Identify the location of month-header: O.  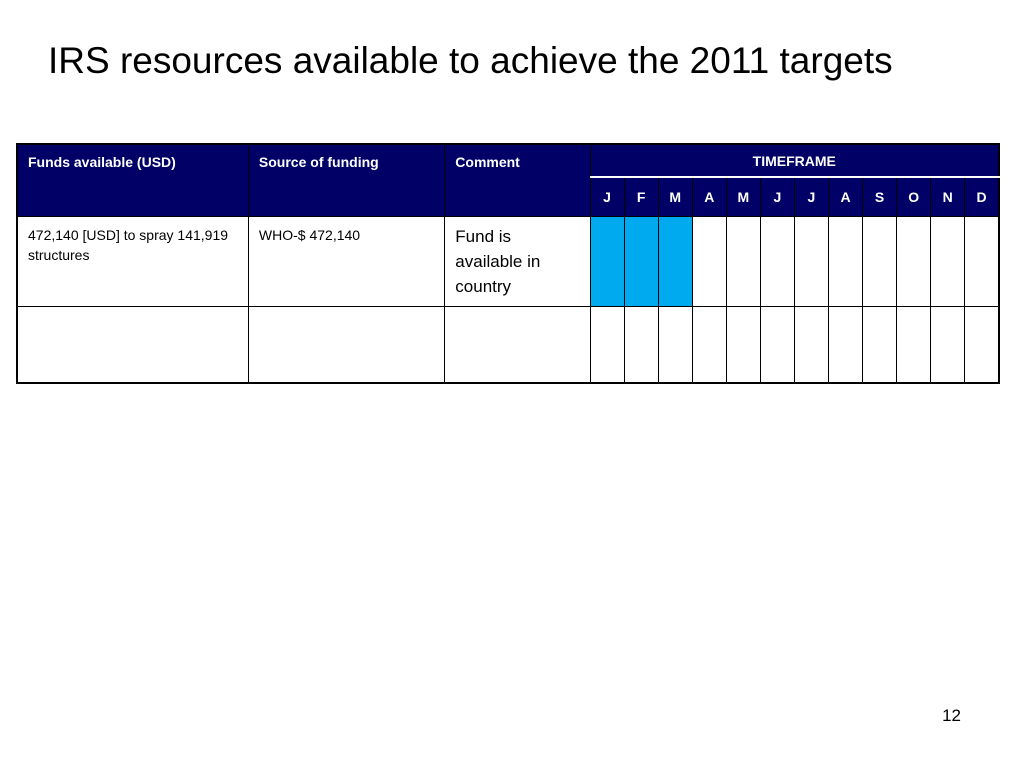
(914, 196).